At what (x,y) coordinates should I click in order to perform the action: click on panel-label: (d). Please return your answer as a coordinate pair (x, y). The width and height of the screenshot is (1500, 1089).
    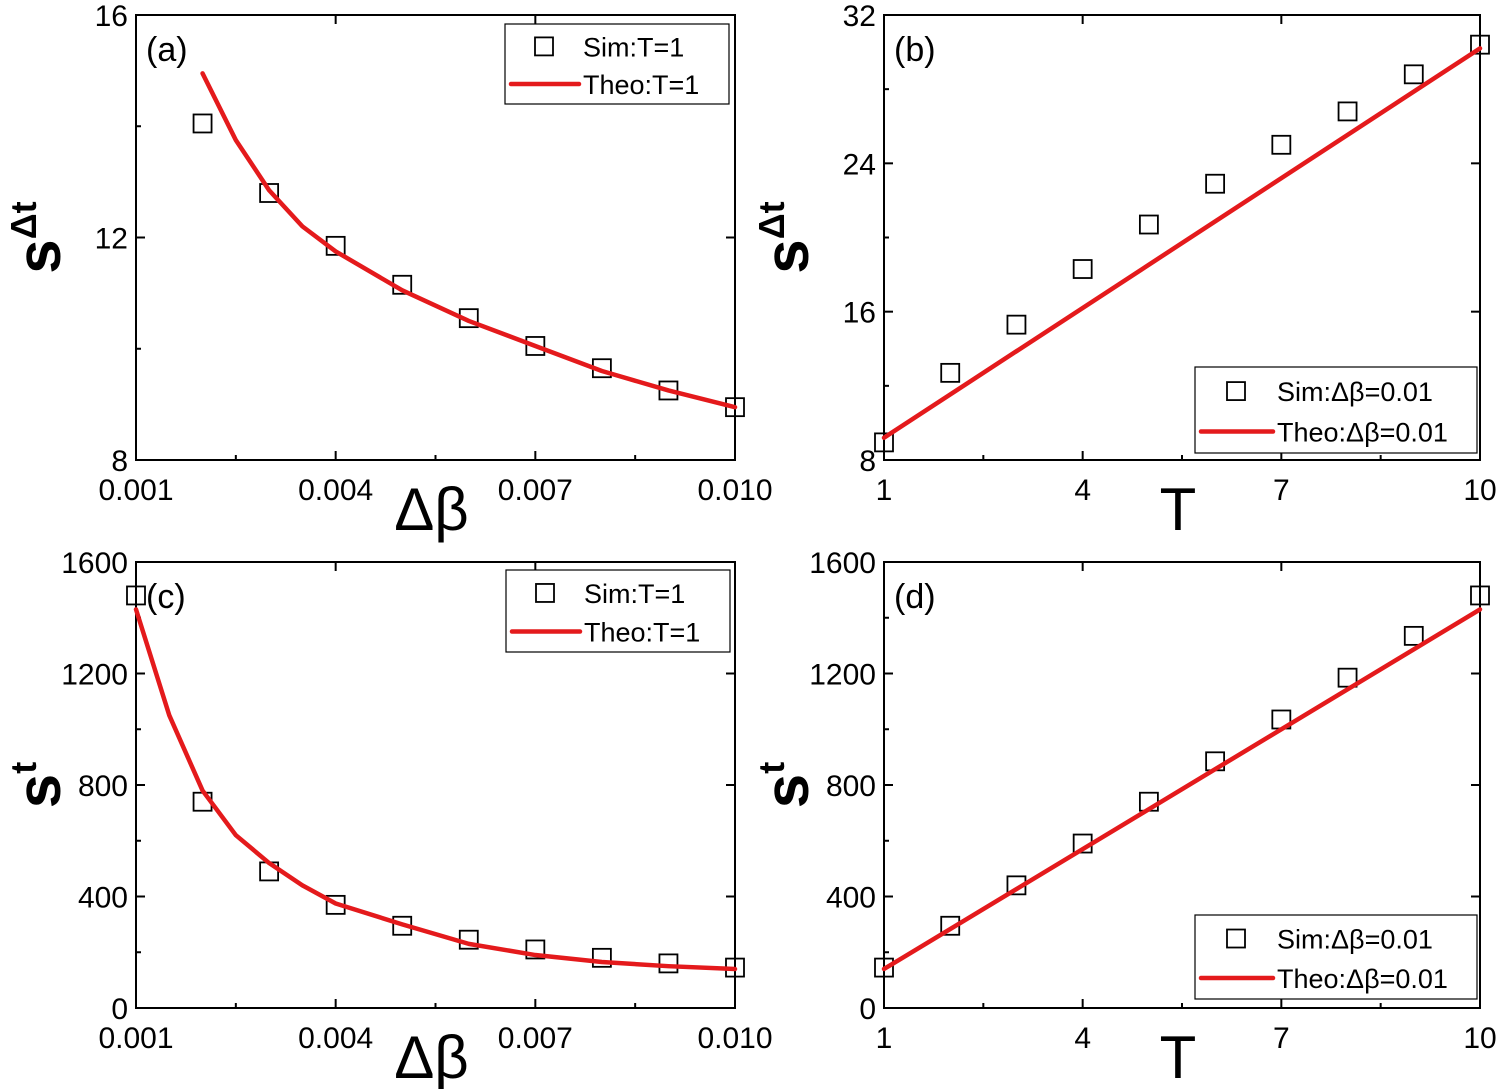
    Looking at the image, I should click on (915, 597).